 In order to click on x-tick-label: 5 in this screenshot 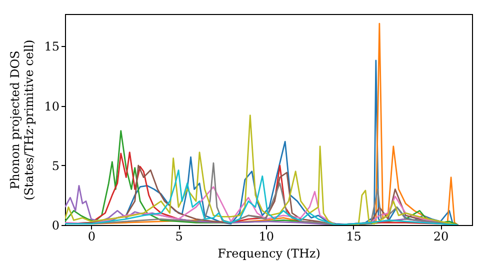, I will do `click(179, 237)`.